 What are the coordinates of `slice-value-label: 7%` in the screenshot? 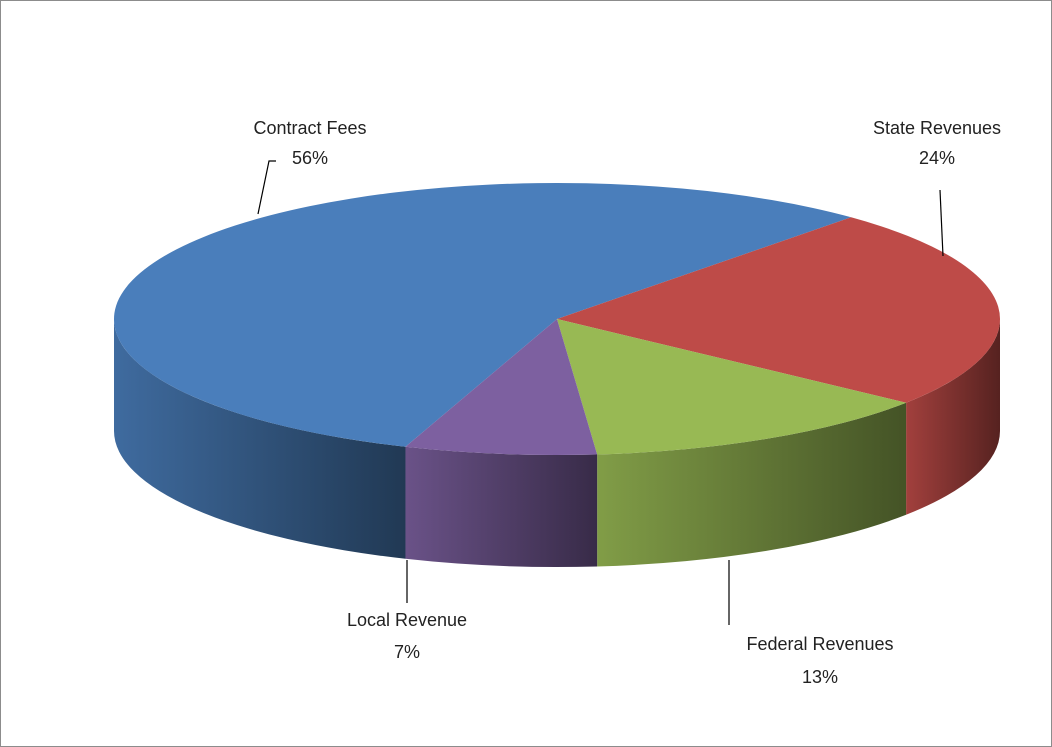 It's located at (407, 652).